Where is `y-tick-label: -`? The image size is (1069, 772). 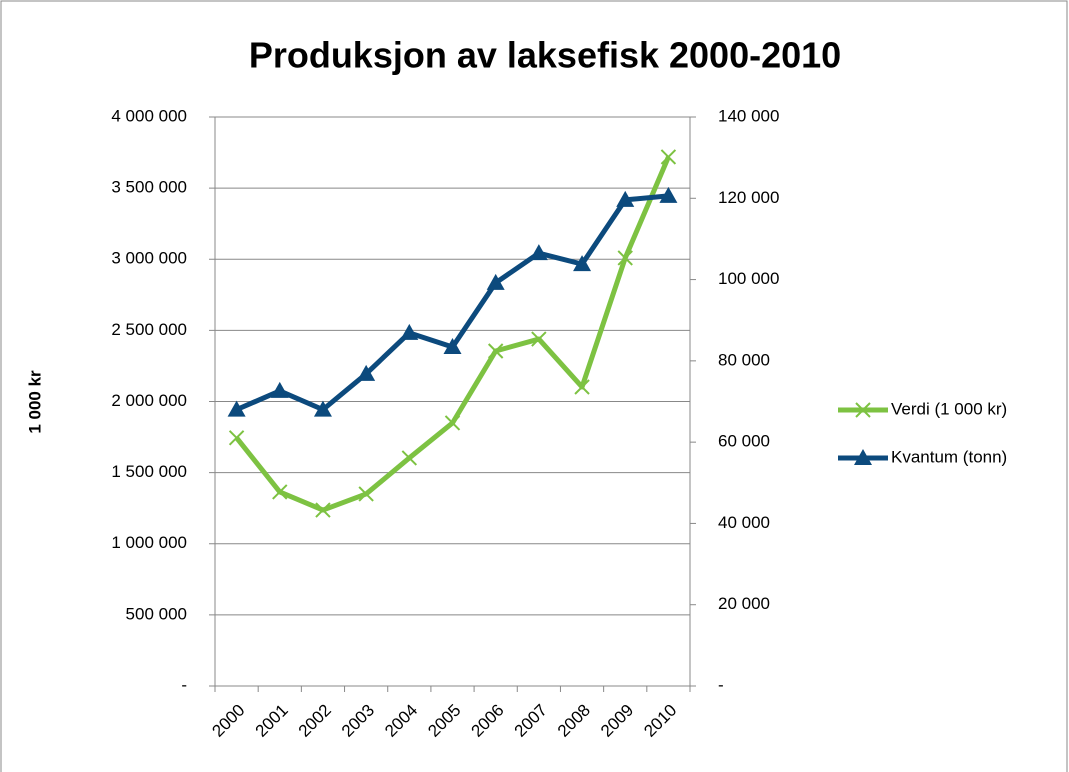 y-tick-label: - is located at coordinates (184, 684).